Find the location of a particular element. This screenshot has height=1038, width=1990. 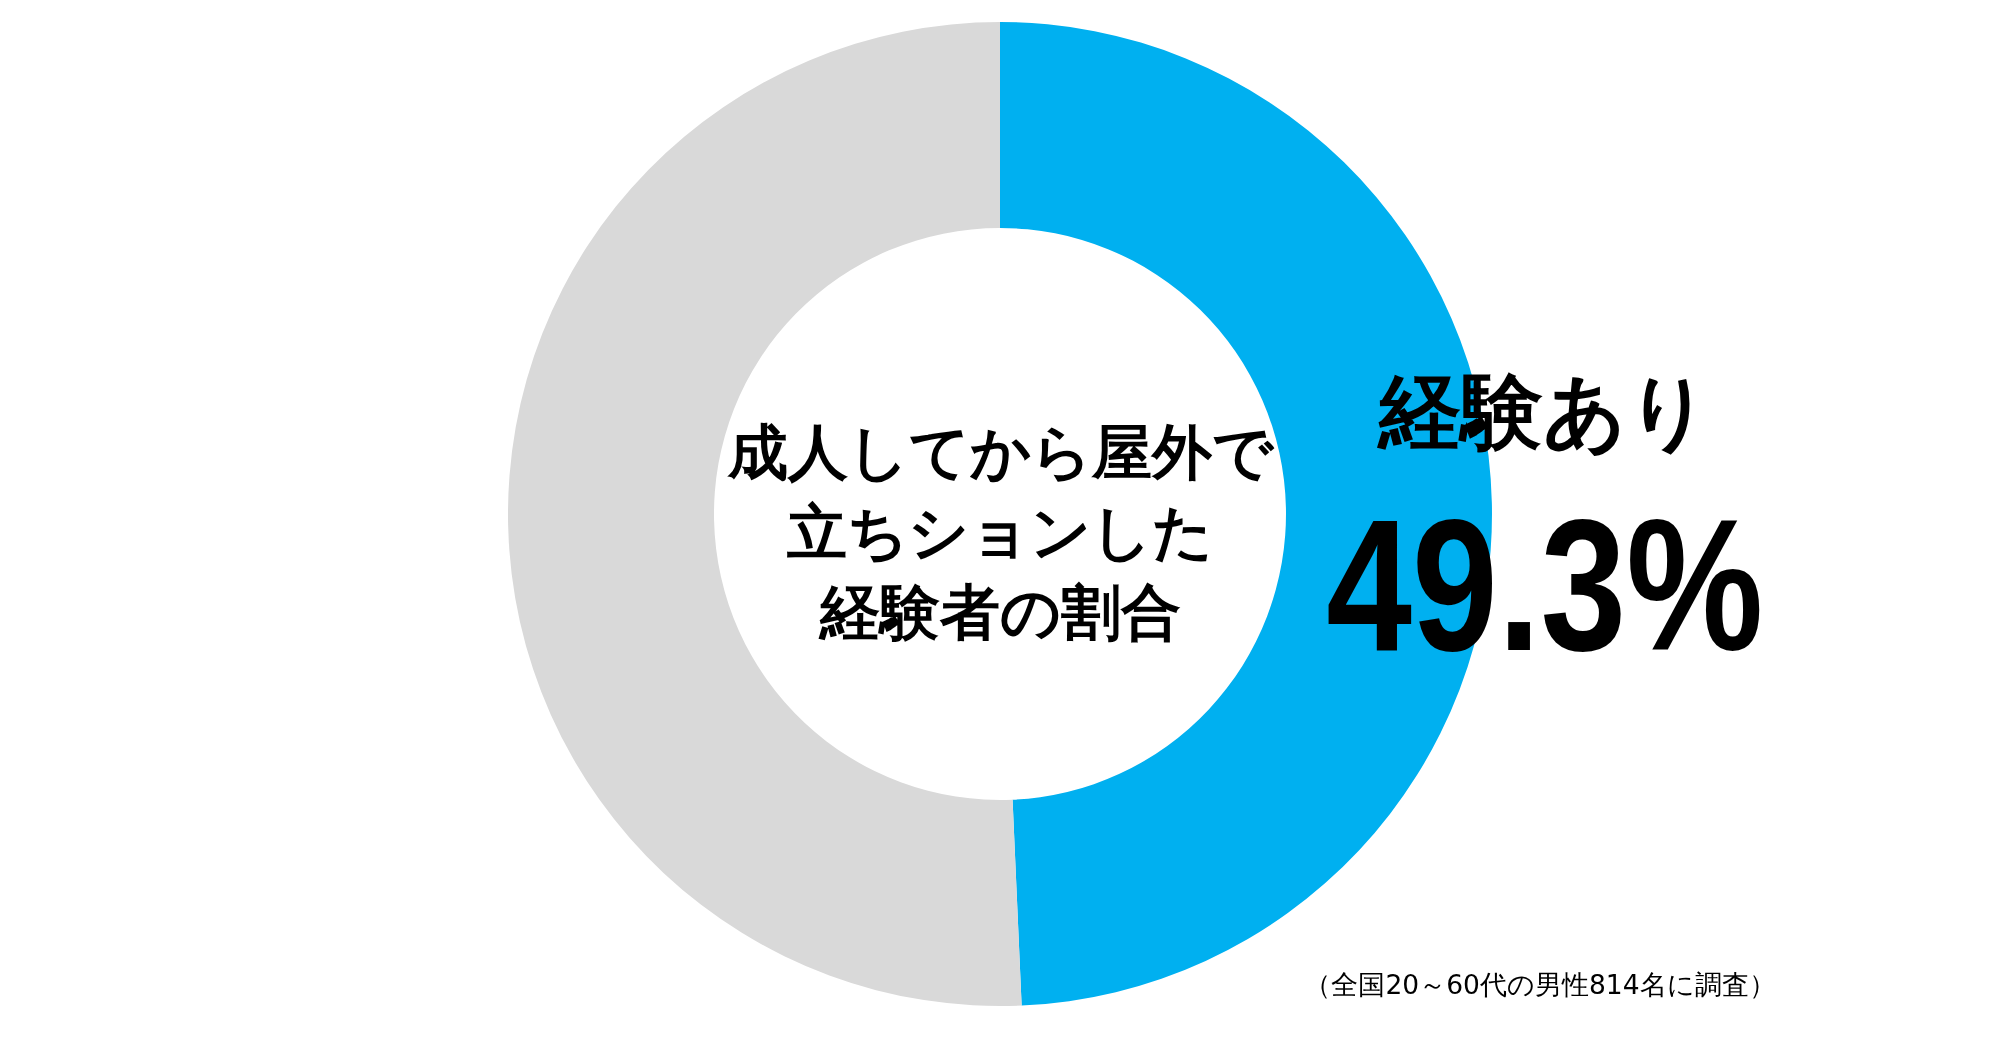

text: 成人してから屋外で立ちションした経験者の割合 is located at coordinates (1000, 532).